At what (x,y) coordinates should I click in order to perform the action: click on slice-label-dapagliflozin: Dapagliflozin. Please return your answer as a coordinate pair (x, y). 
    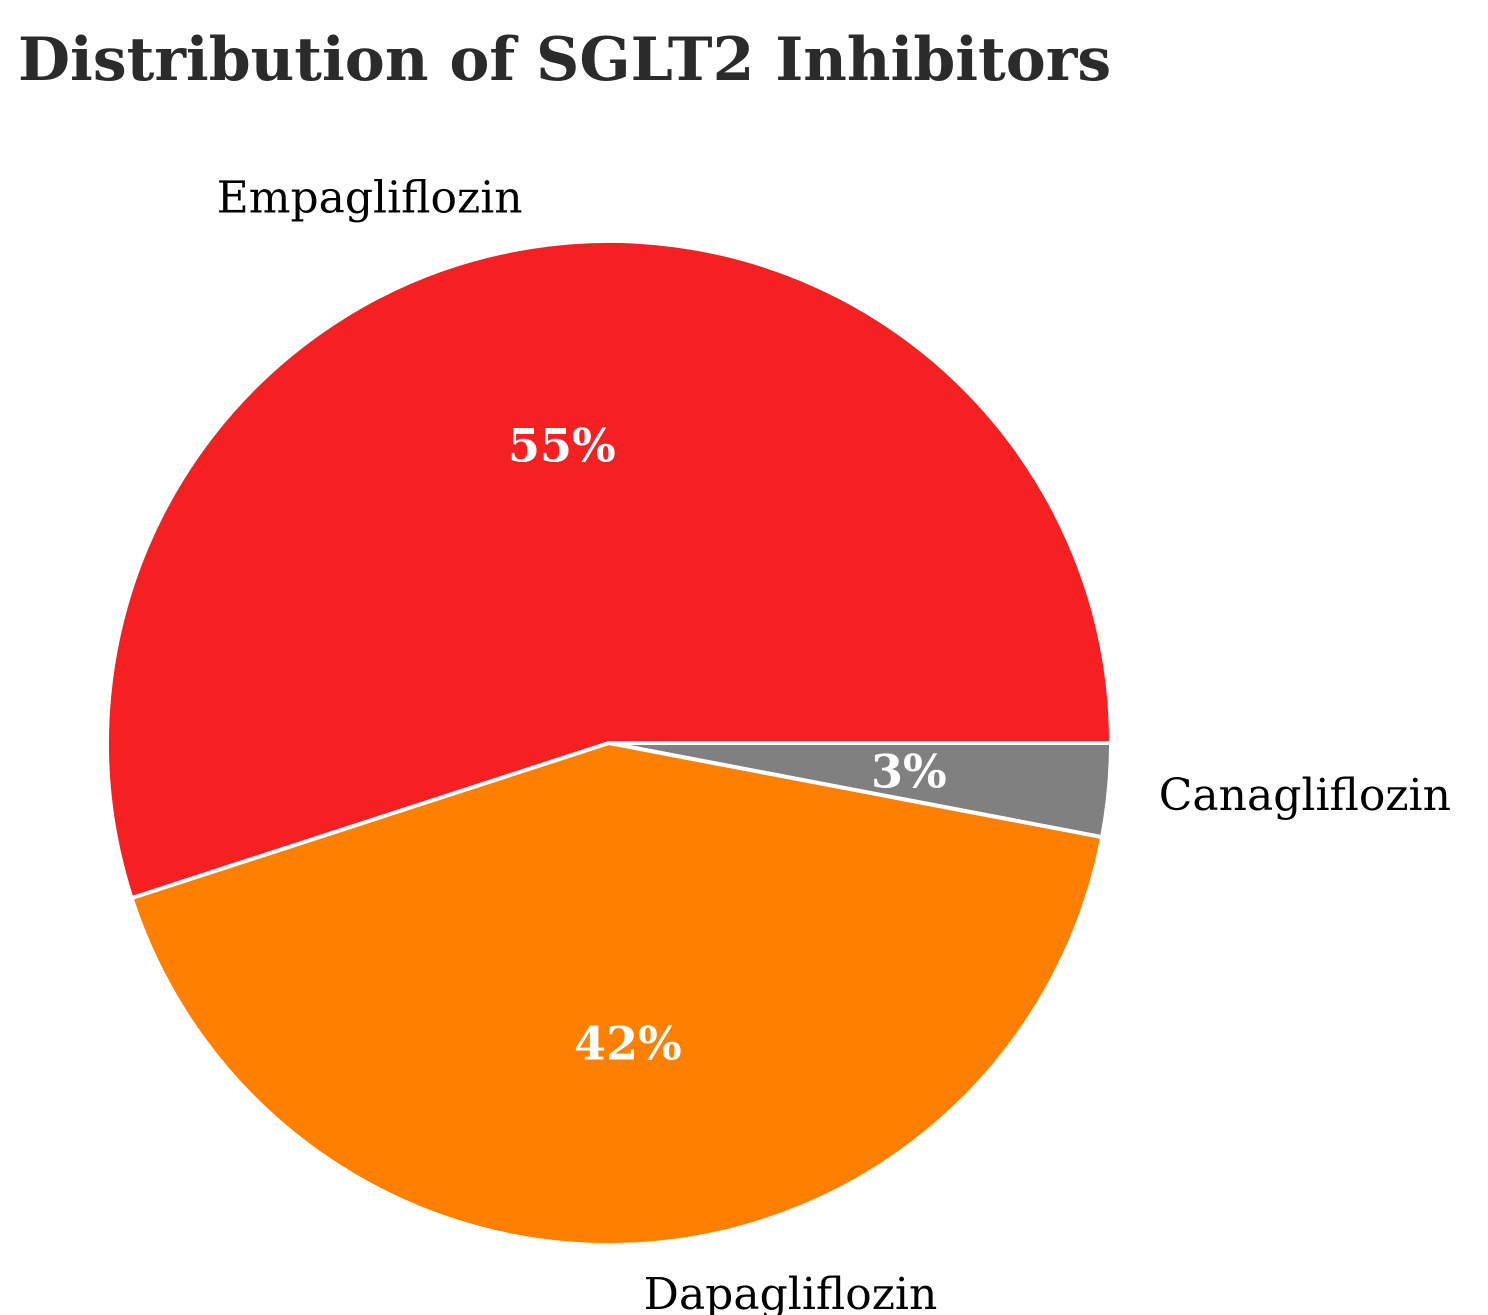
    Looking at the image, I should click on (791, 1292).